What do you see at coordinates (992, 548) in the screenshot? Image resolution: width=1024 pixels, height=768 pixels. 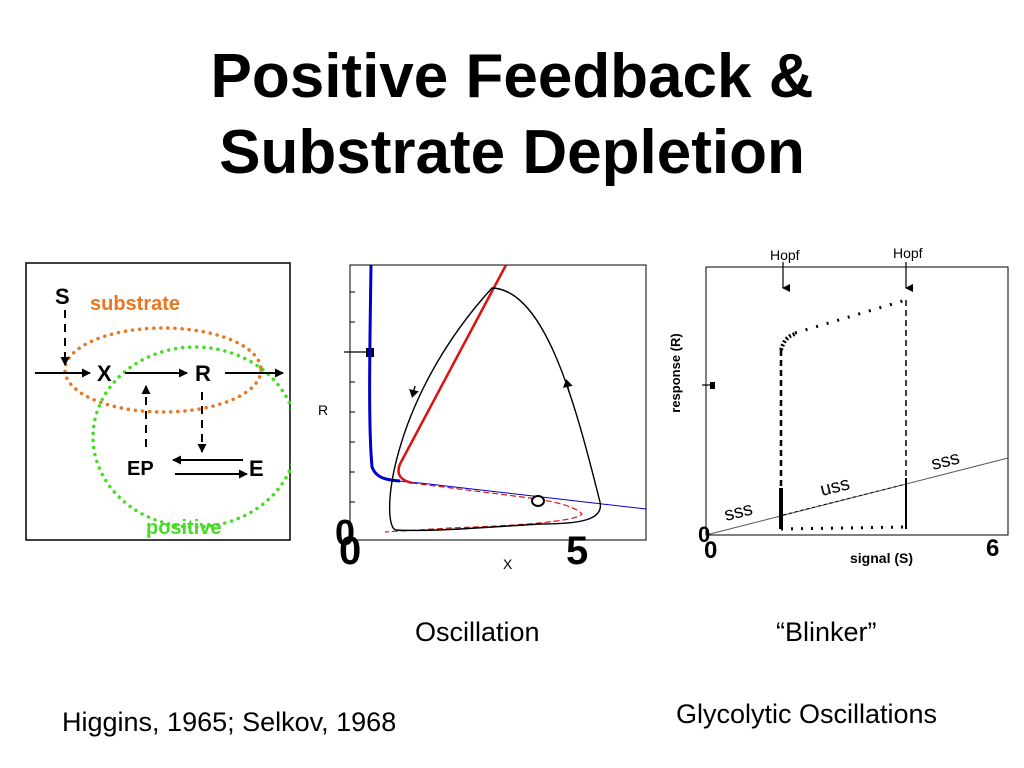 I see `bifurcation-tick-x-end: 6` at bounding box center [992, 548].